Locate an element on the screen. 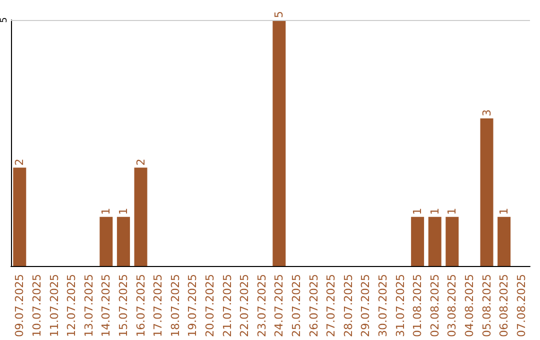  x-tick-label: 07.08.2025 is located at coordinates (521, 306).